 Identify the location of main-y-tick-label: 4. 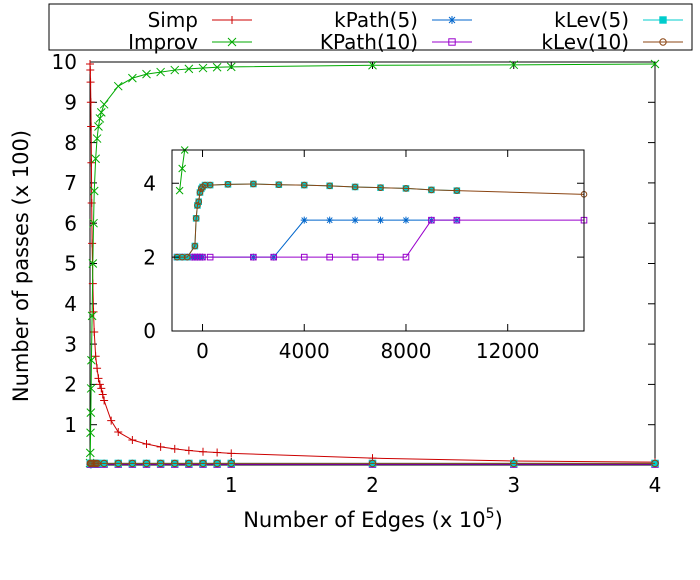
(70, 304).